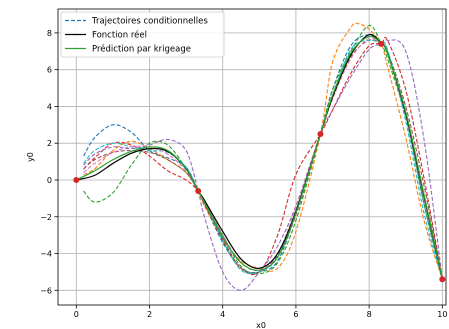 The height and width of the screenshot is (329, 449). I want to click on y-tick-label: −2, so click(46, 217).